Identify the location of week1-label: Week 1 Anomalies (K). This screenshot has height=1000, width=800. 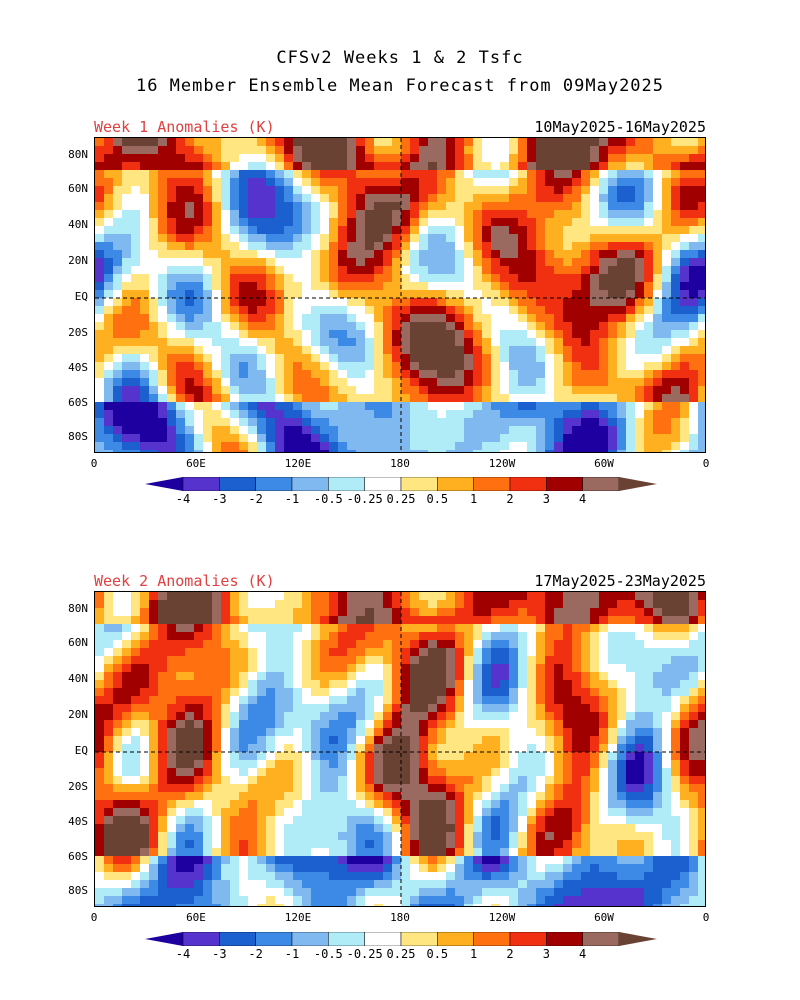
(184, 127).